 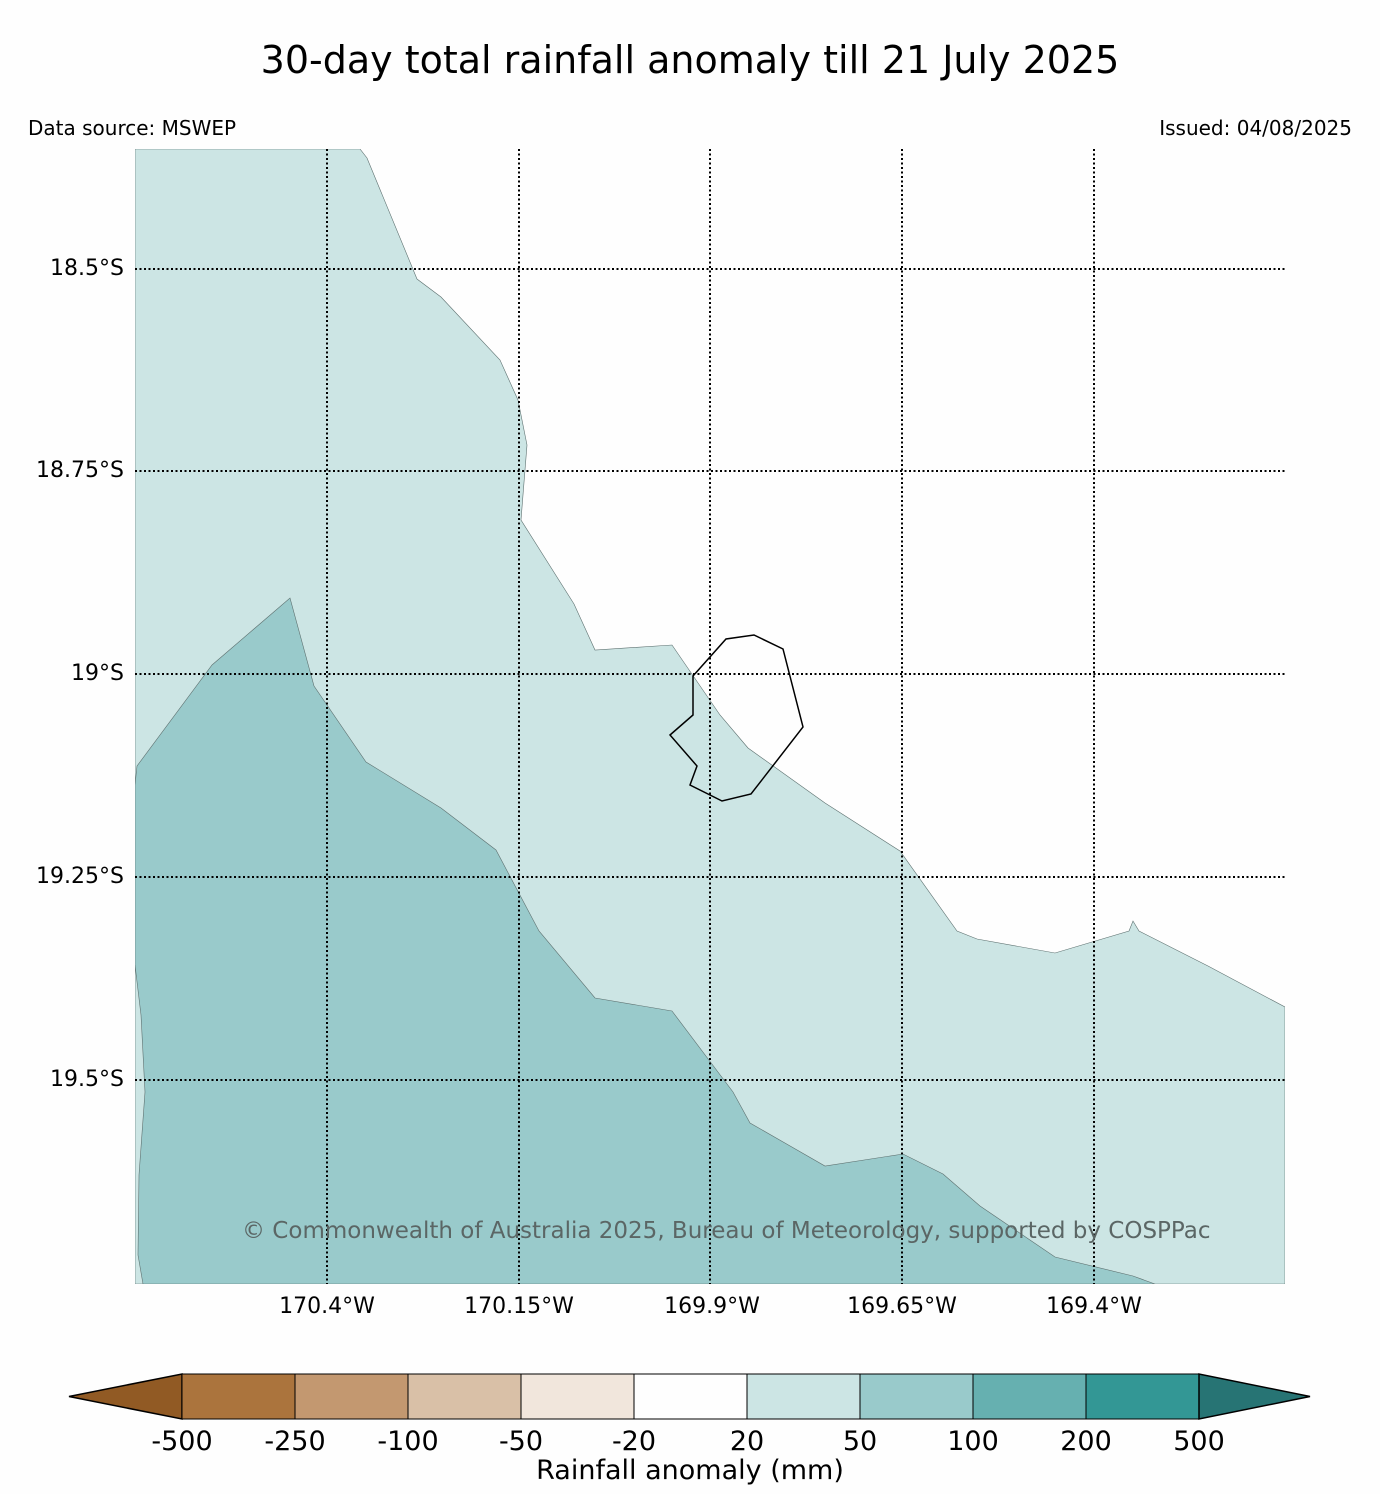 I want to click on colorbar, so click(x=689, y=1396).